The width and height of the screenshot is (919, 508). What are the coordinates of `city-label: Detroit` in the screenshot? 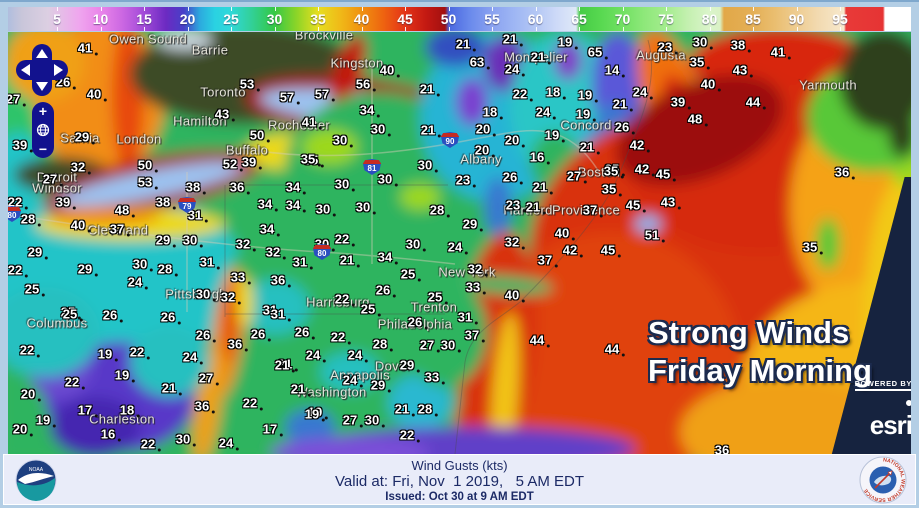 It's located at (57, 177).